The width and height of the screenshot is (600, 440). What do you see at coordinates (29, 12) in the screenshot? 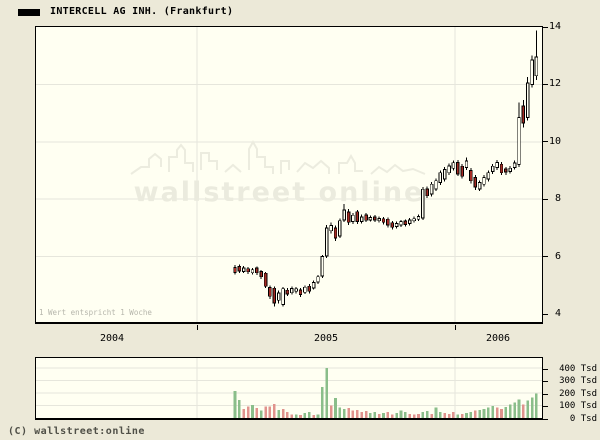
I see `legend-swatch` at bounding box center [29, 12].